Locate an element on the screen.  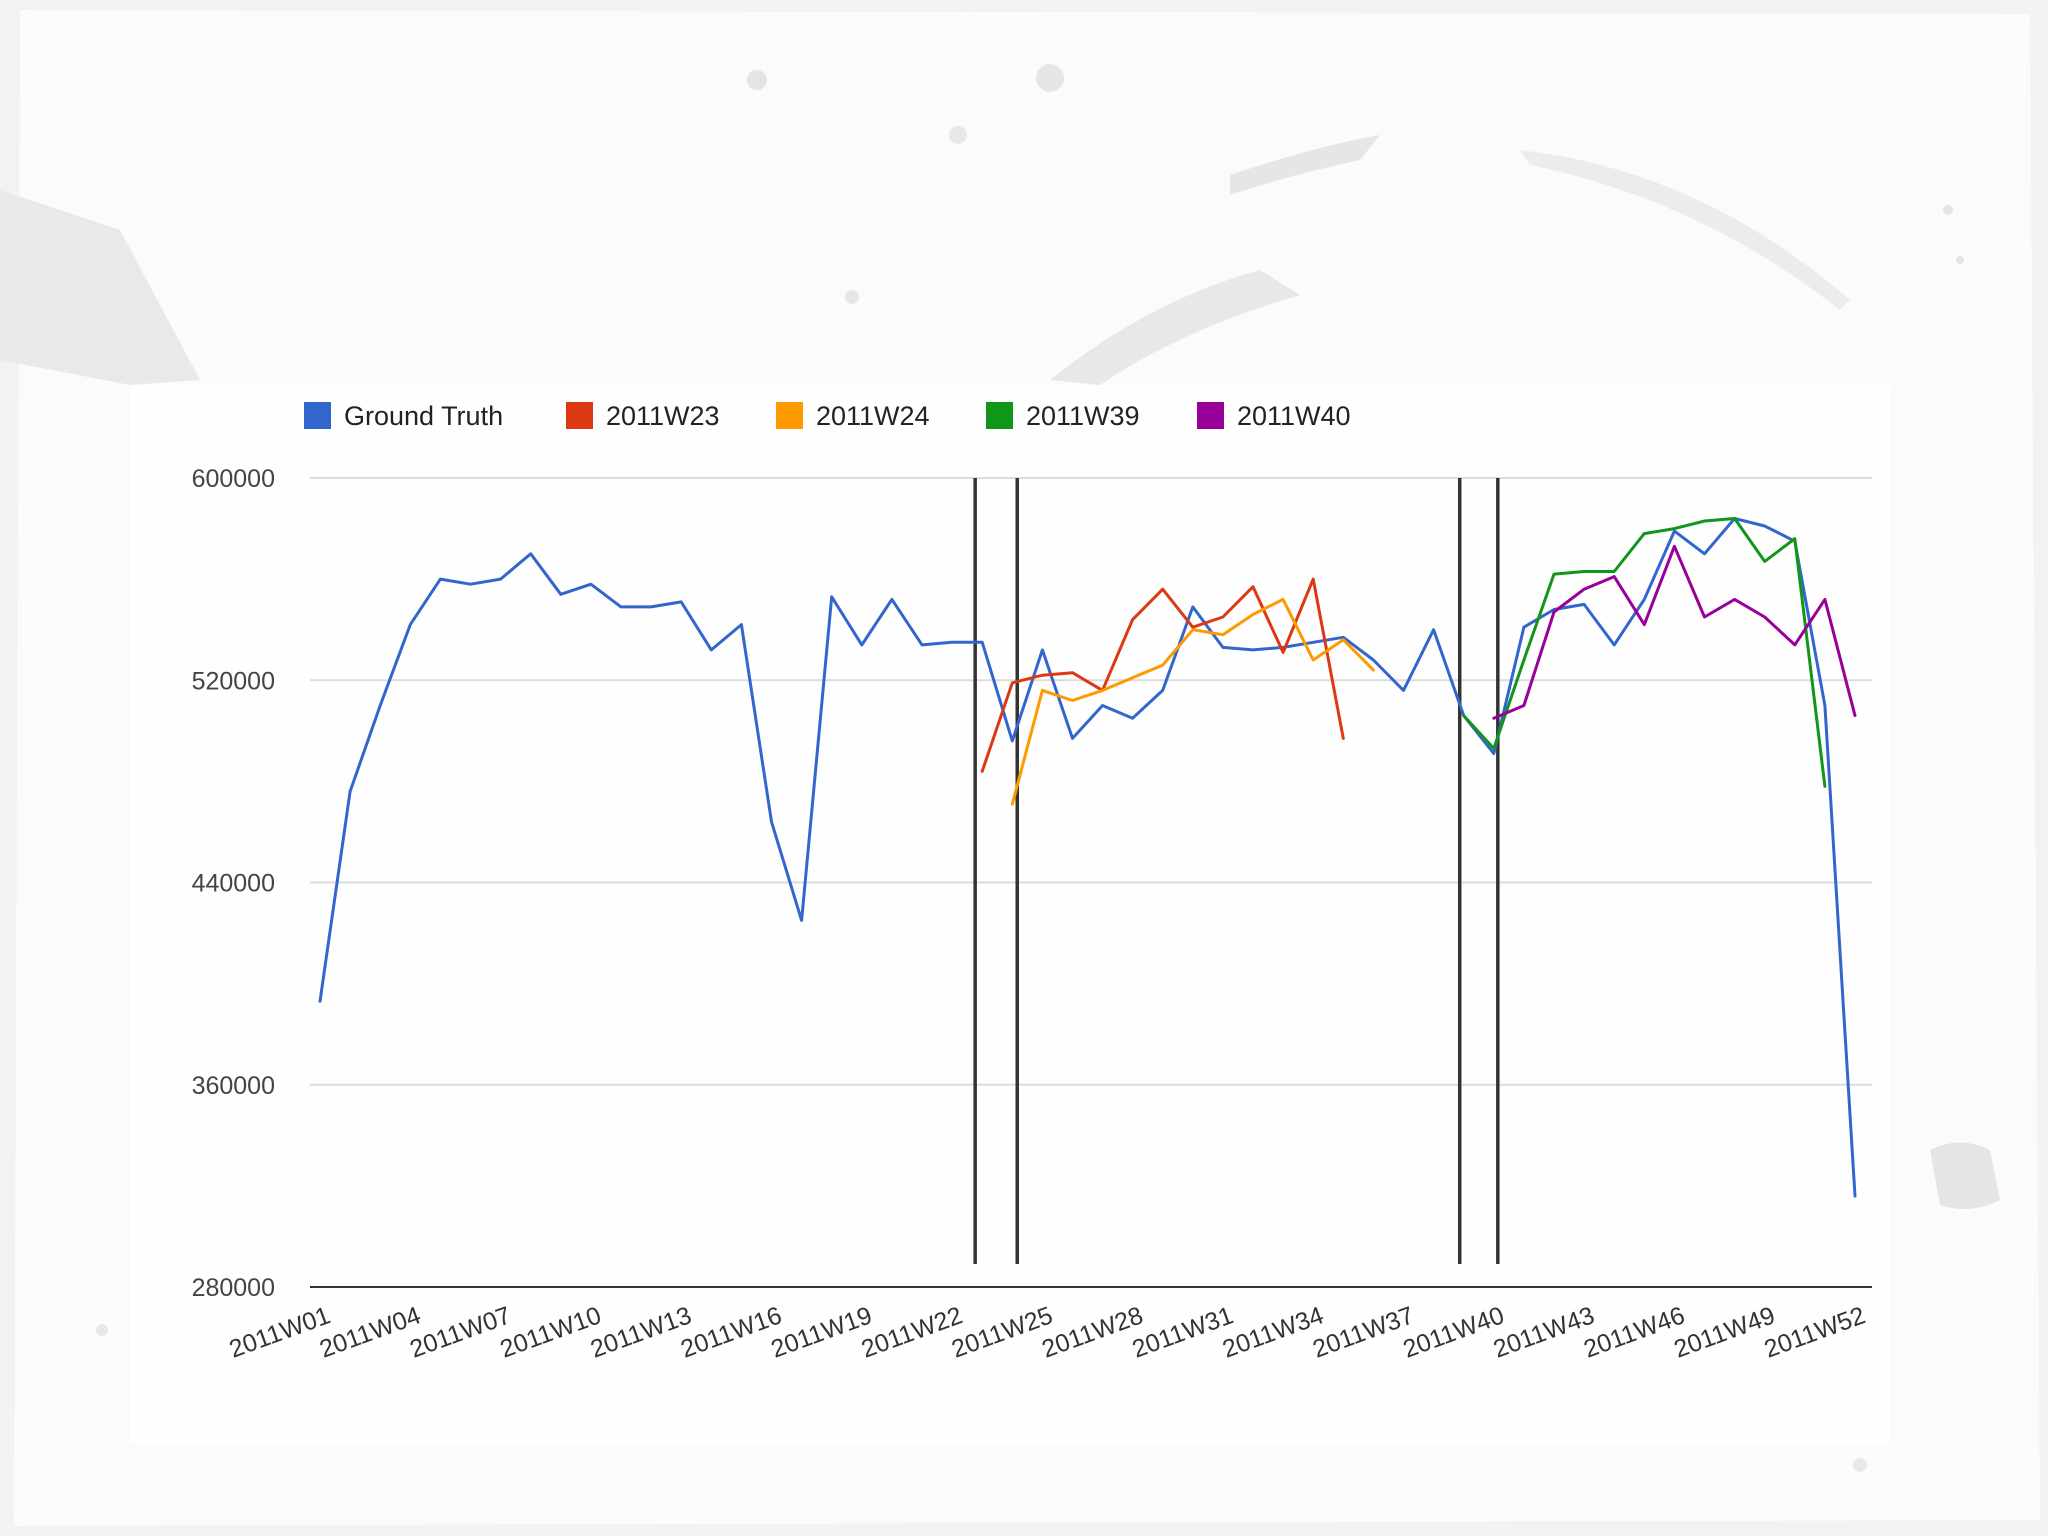
y-tick-label: 440000 is located at coordinates (233, 884).